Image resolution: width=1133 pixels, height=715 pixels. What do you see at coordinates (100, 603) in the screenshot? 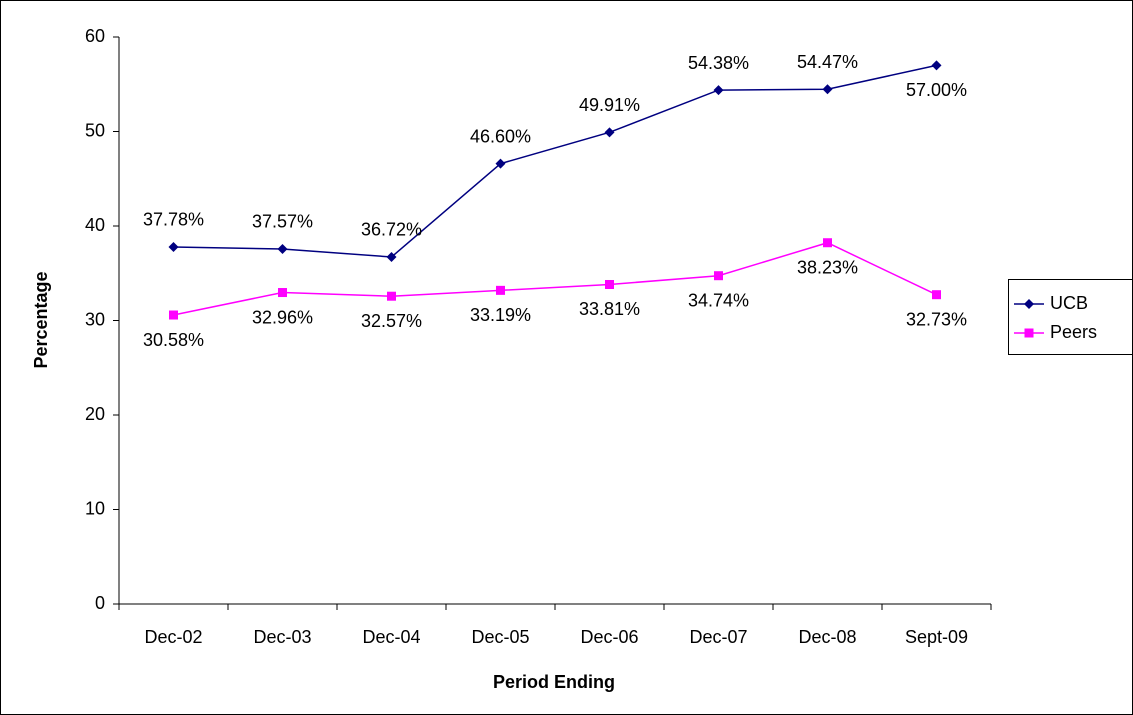
I see `y-tick-label: 0` at bounding box center [100, 603].